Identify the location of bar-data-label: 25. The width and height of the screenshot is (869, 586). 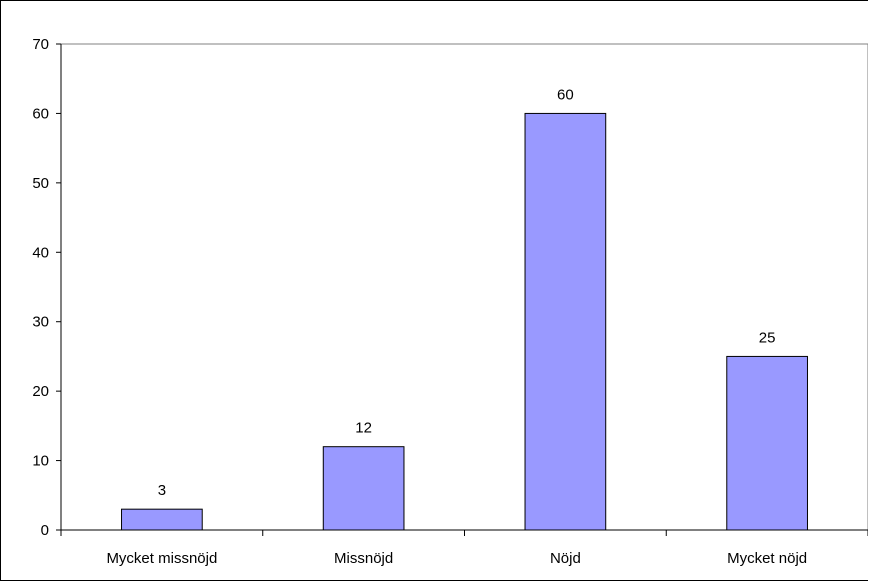
(767, 337).